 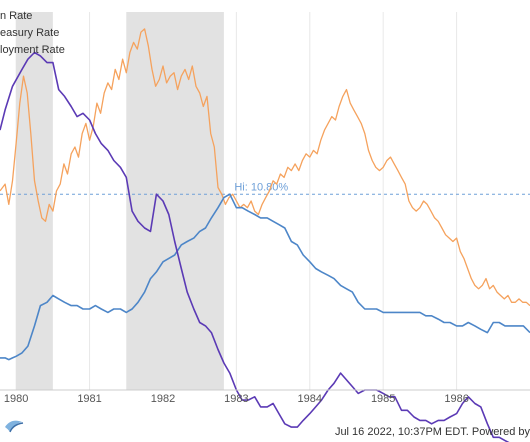 I want to click on legend-item-treasury: easury Rate, so click(x=30, y=33).